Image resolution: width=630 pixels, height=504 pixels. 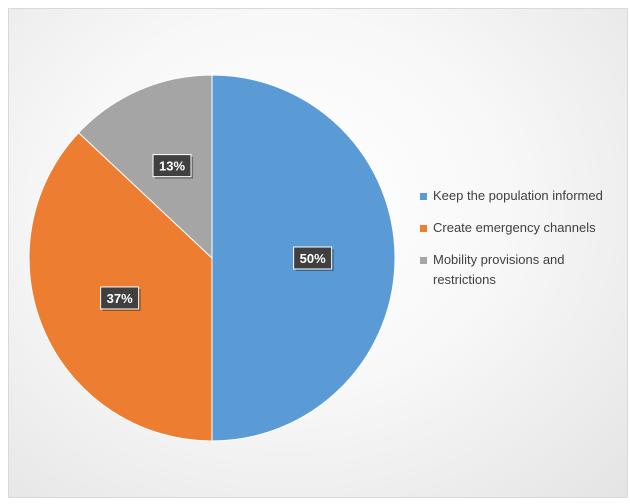 What do you see at coordinates (514, 227) in the screenshot?
I see `legend-label: Create emergency channels` at bounding box center [514, 227].